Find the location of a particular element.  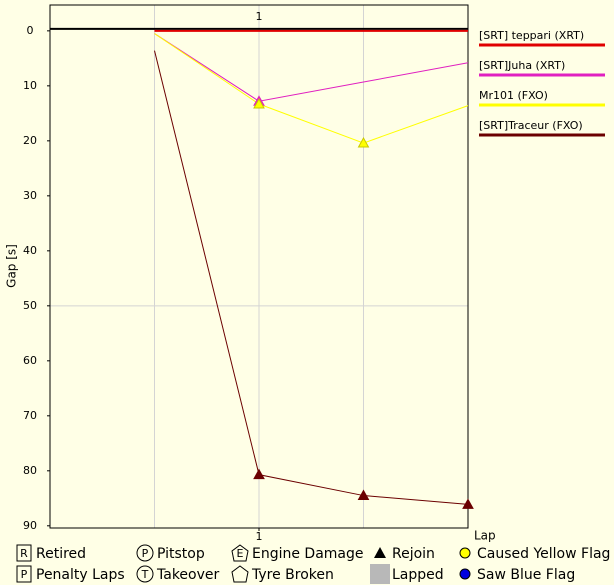

event-legend-item: P Penalty Laps is located at coordinates (70, 574).